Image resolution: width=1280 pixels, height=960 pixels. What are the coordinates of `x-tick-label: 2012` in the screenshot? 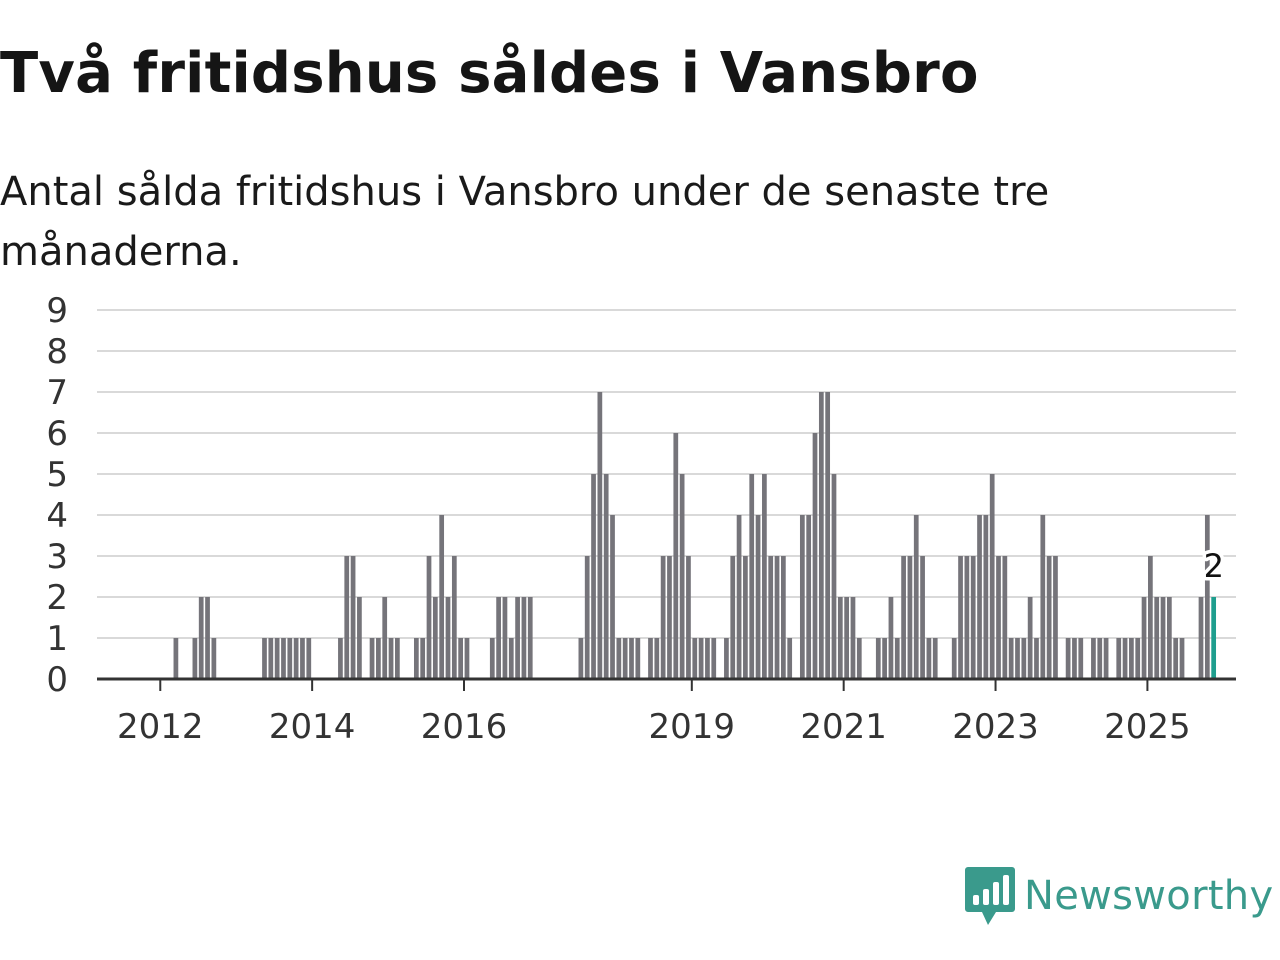 It's located at (160, 727).